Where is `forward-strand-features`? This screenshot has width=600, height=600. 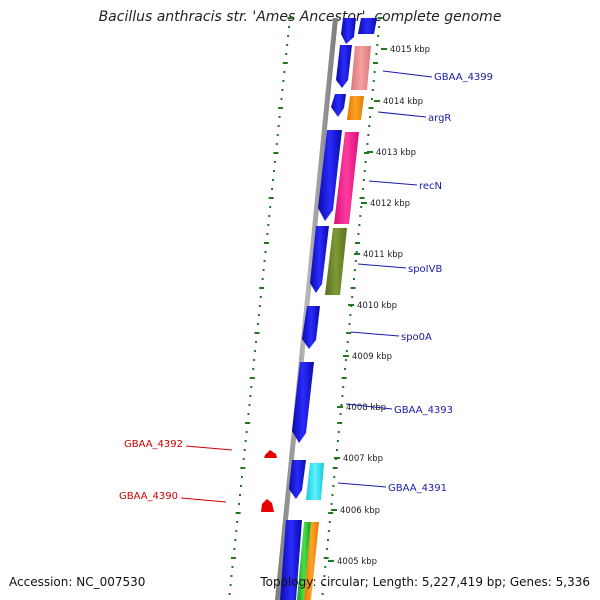
forward-strand-features is located at coordinates (318, 309).